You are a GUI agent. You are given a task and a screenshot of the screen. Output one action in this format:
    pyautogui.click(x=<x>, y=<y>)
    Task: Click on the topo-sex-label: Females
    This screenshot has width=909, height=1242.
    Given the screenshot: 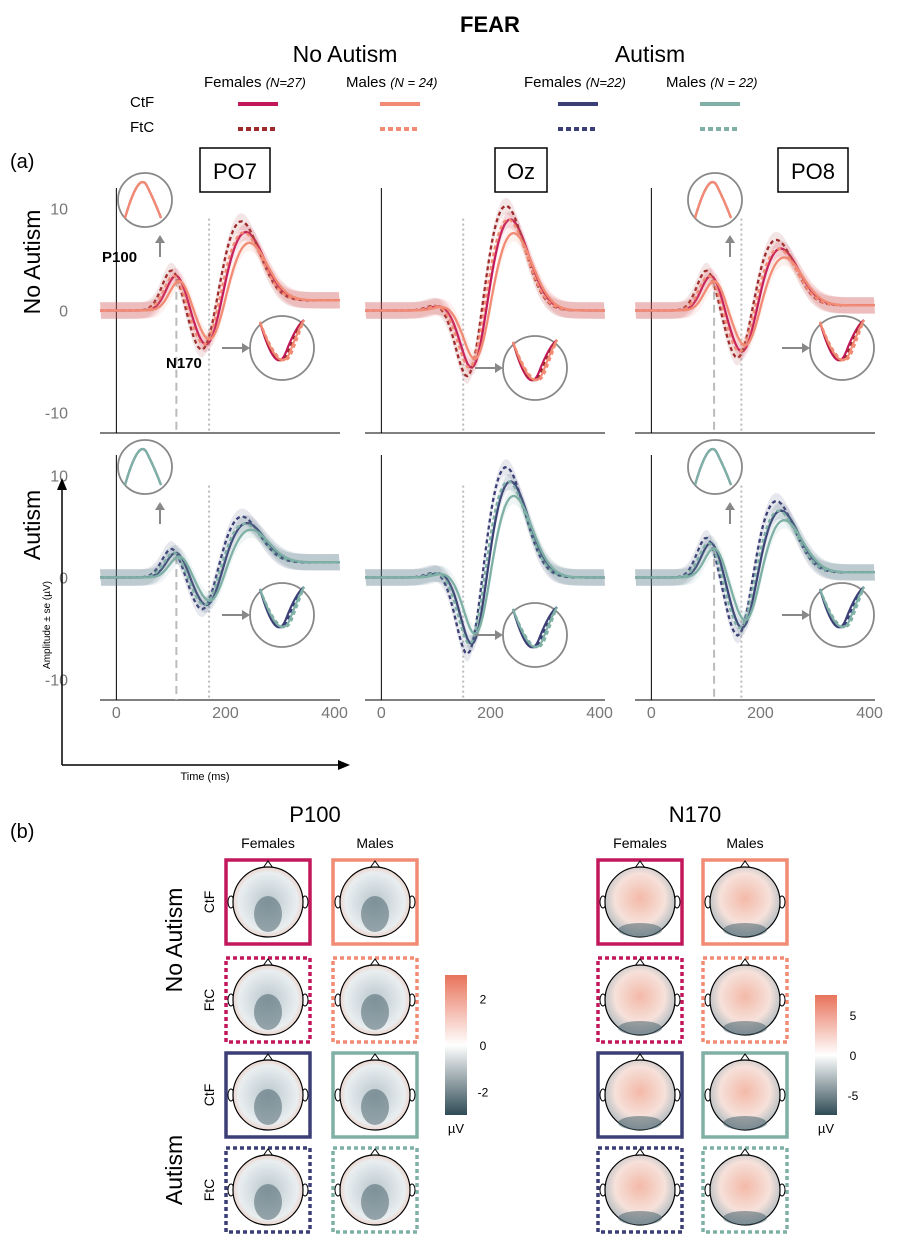 What is the action you would take?
    pyautogui.click(x=268, y=843)
    